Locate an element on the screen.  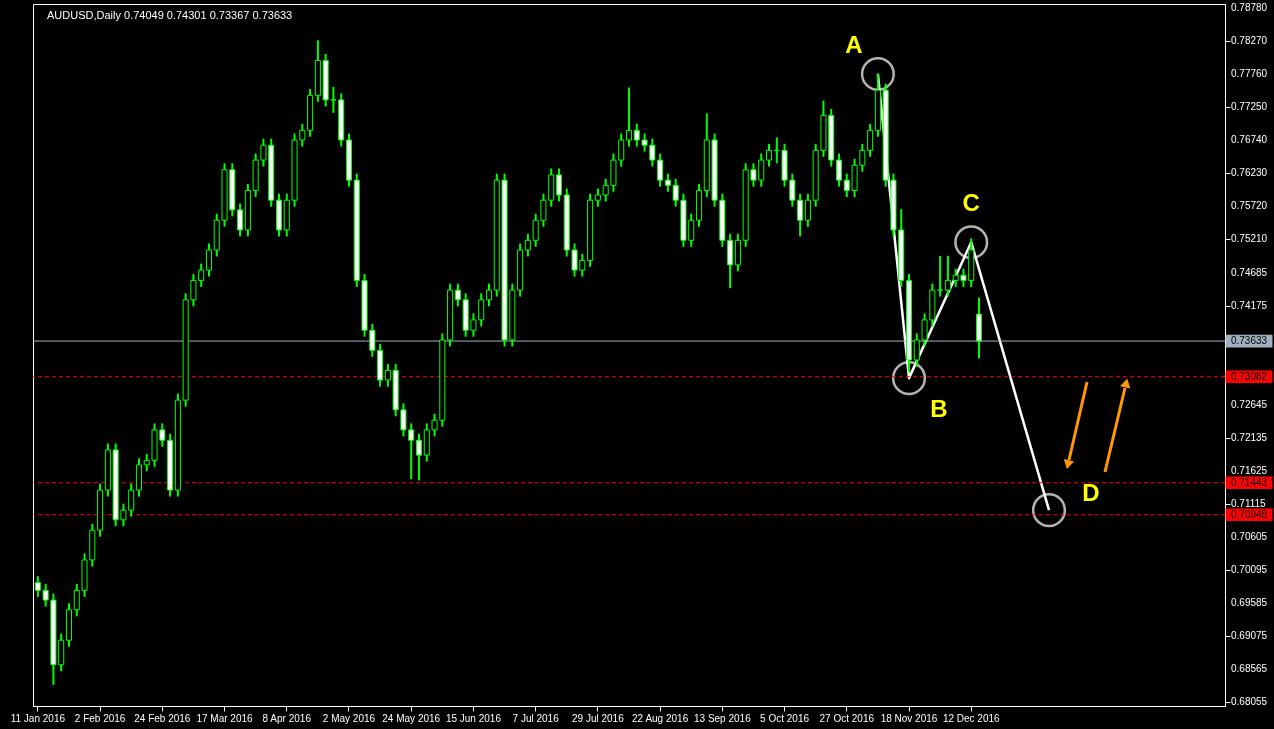
ref-line-label: 0.73633 is located at coordinates (1249, 341).